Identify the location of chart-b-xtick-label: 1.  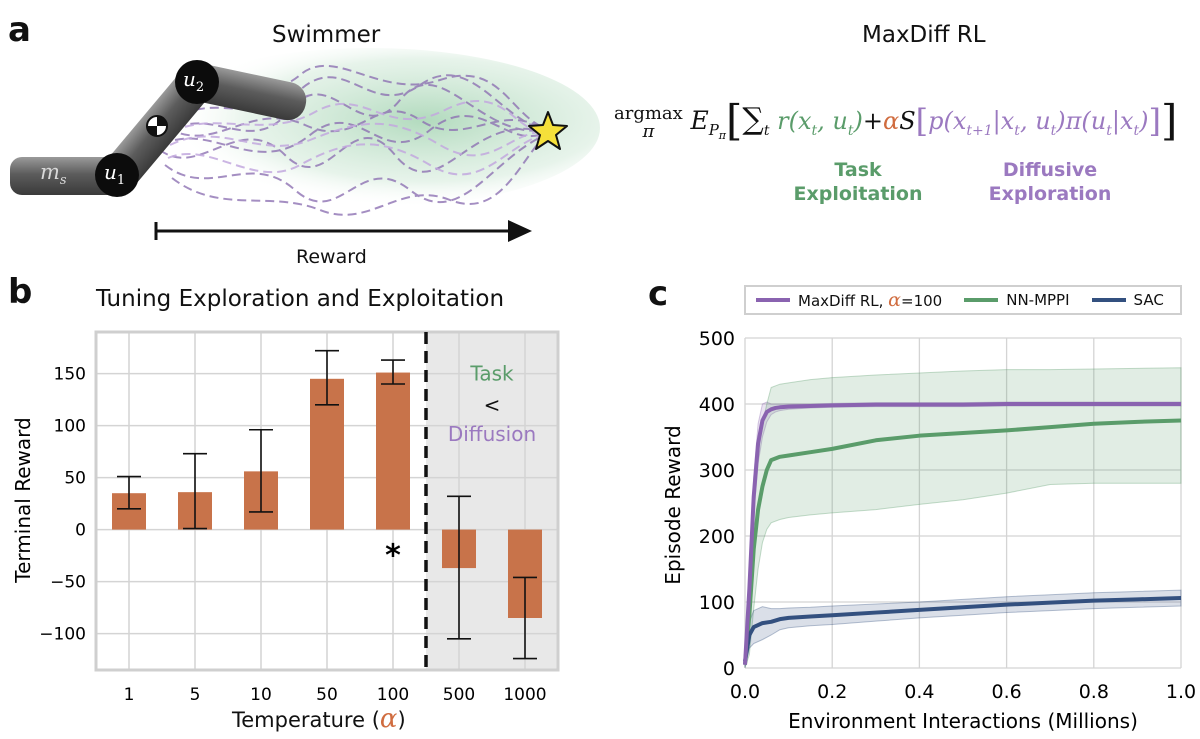
(129, 695).